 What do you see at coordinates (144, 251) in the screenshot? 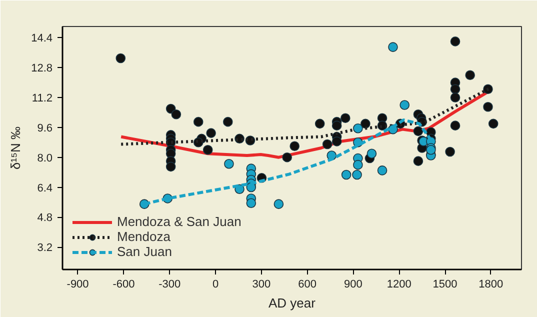
I see `legend-label: San Juan` at bounding box center [144, 251].